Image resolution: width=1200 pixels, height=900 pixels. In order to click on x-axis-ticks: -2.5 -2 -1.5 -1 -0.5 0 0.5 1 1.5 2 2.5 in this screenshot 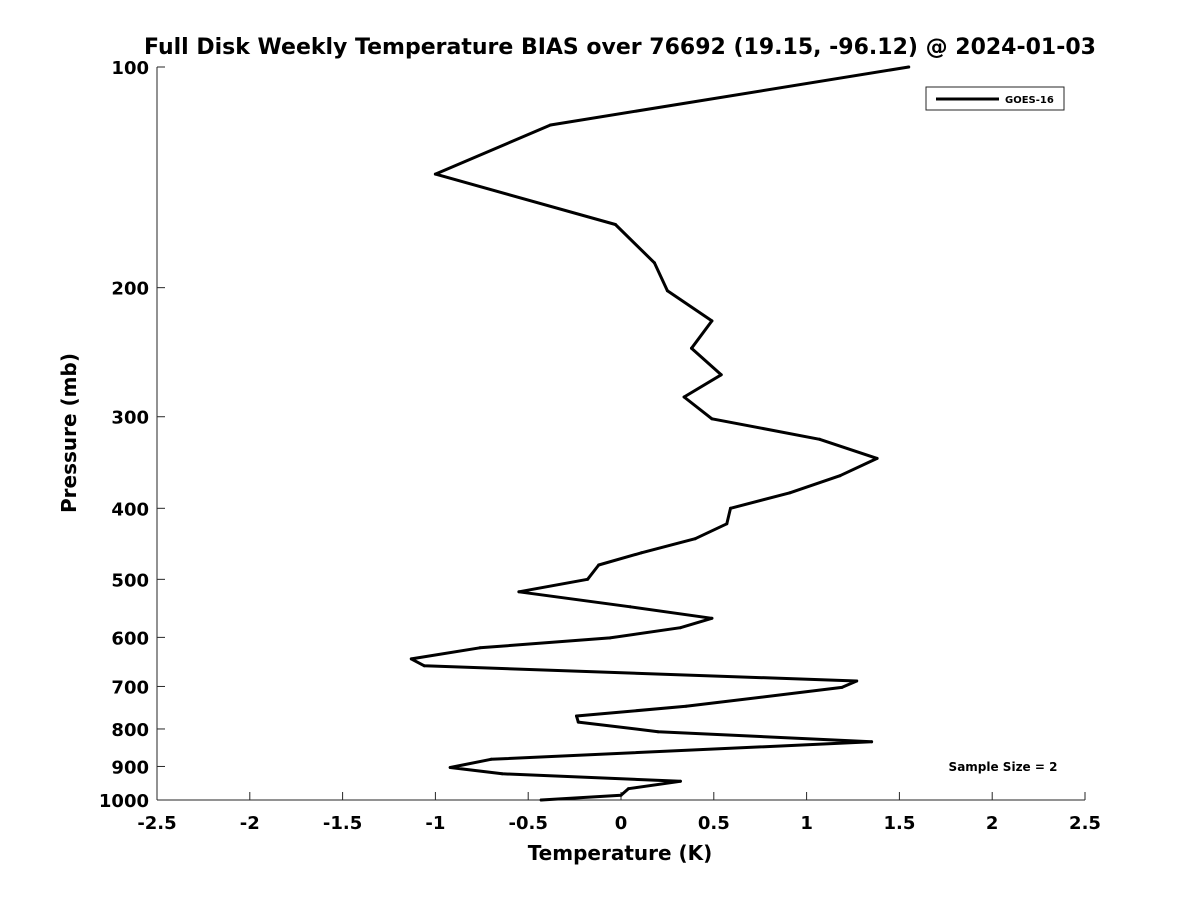, I will do `click(619, 813)`.